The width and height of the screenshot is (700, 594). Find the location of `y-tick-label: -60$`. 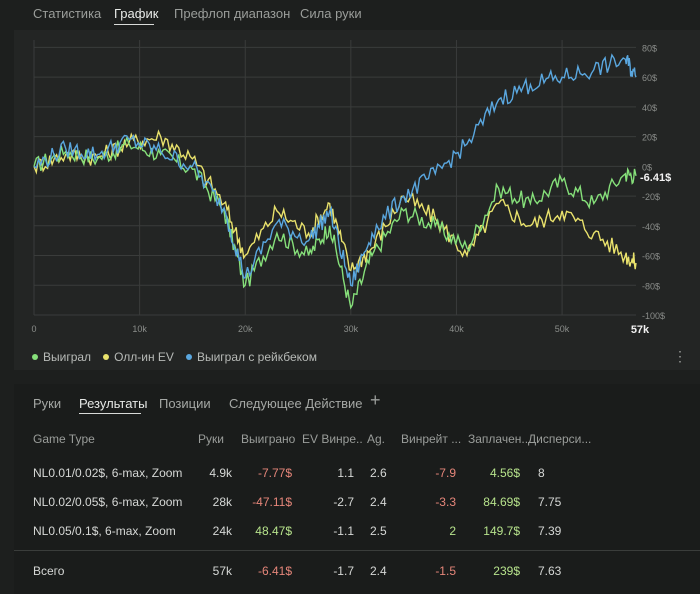

y-tick-label: -60$ is located at coordinates (651, 257).